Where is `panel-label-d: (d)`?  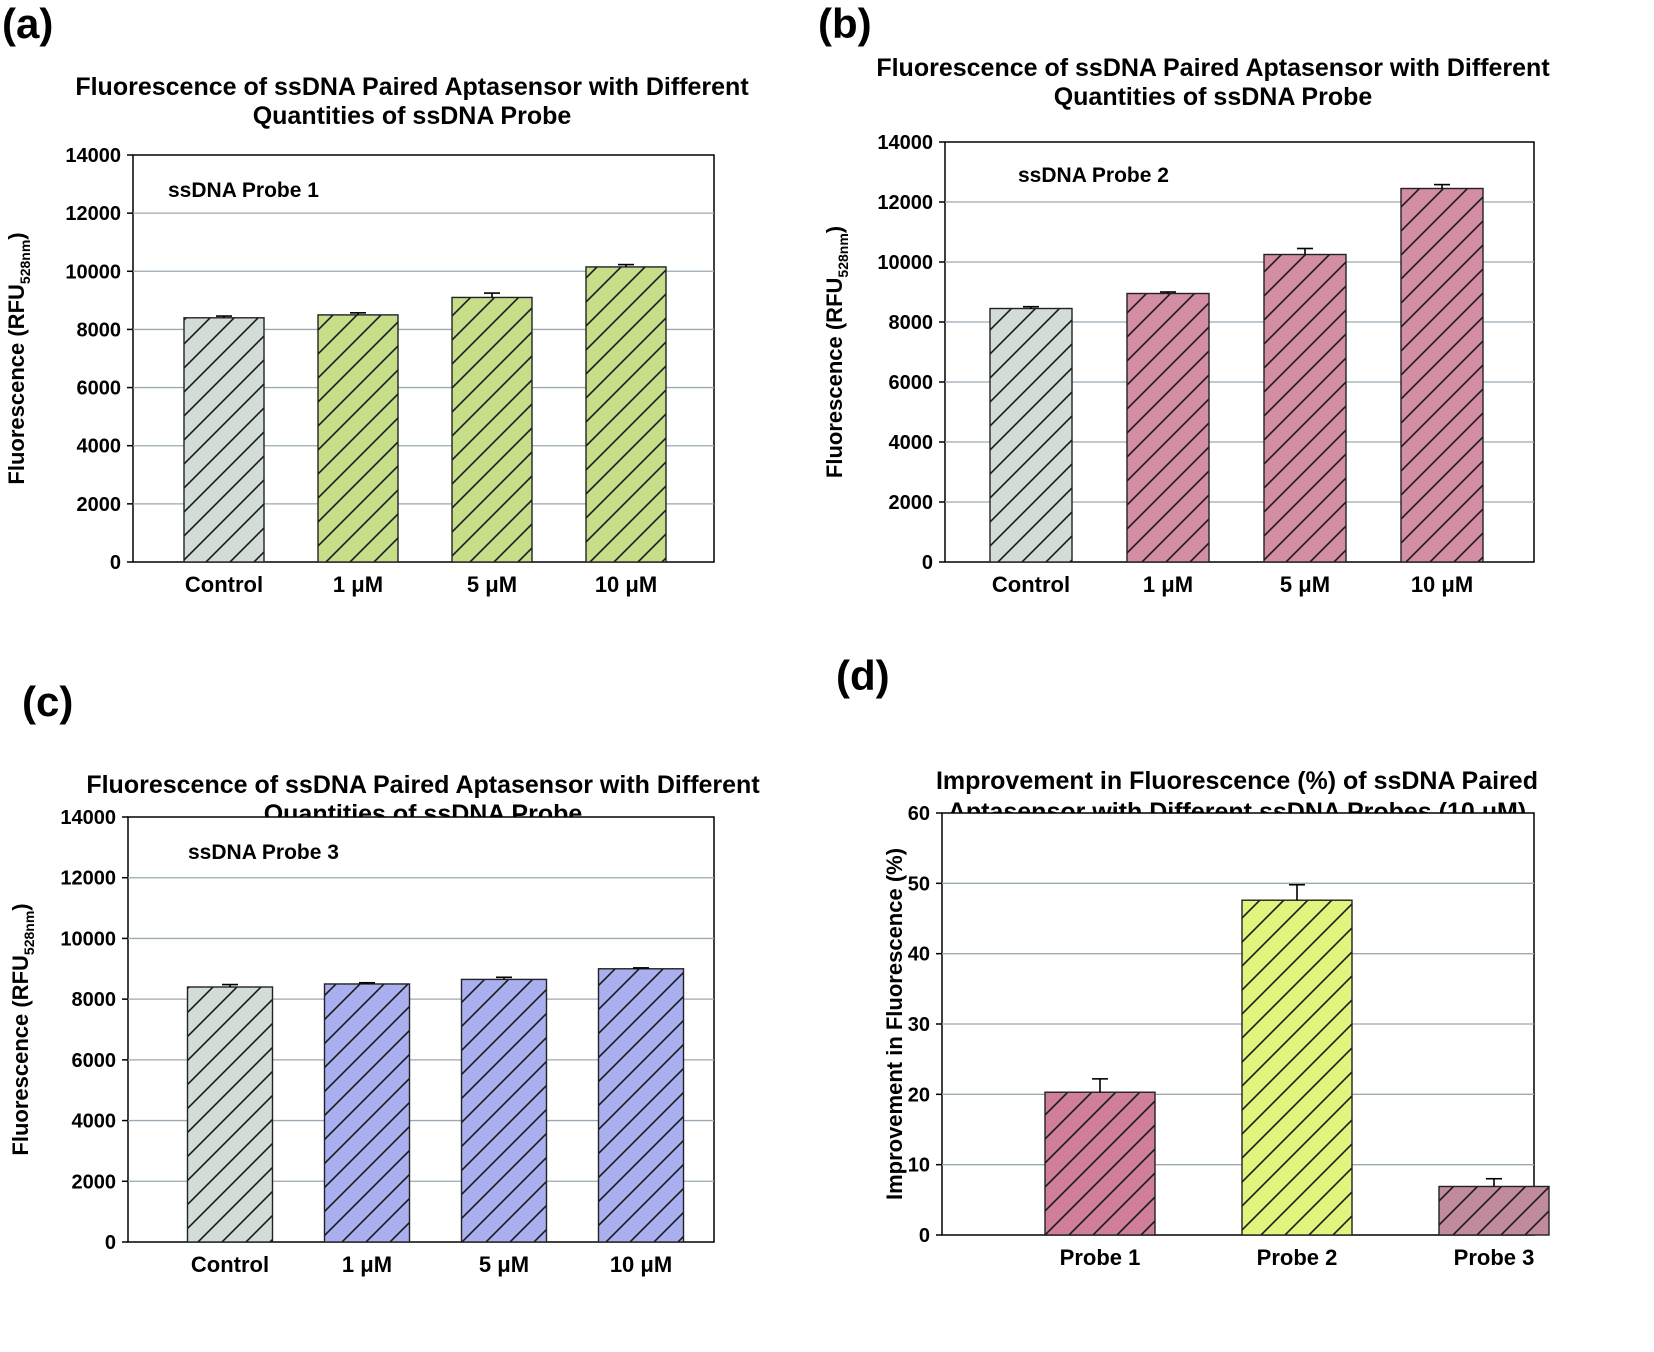 panel-label-d: (d) is located at coordinates (863, 675).